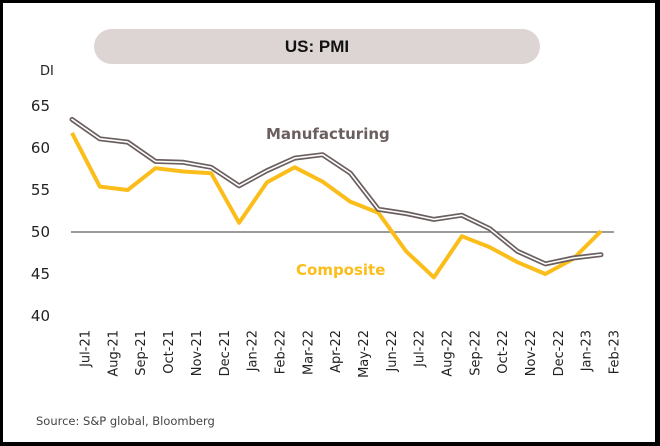  What do you see at coordinates (225, 353) in the screenshot?
I see `x-tick-label: Dec-21` at bounding box center [225, 353].